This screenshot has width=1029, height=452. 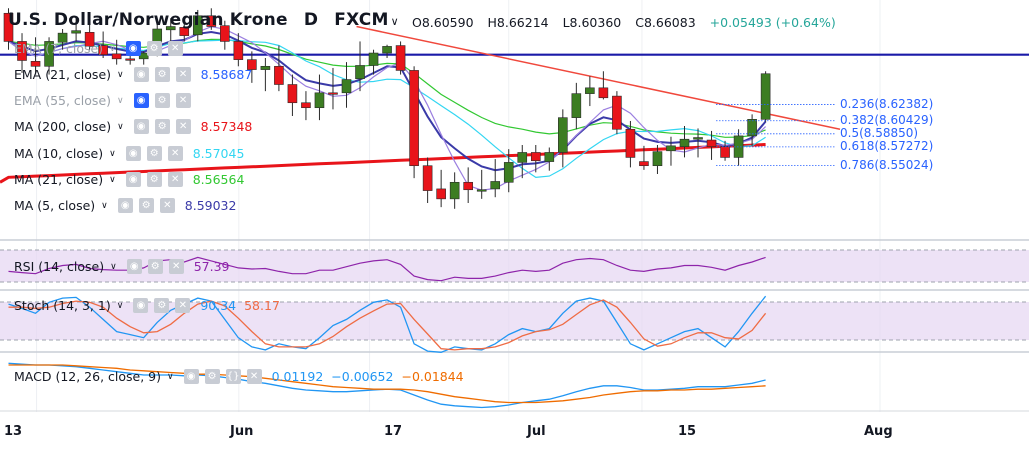 What do you see at coordinates (59, 153) in the screenshot?
I see `indicator-label: MA (10, close)` at bounding box center [59, 153].